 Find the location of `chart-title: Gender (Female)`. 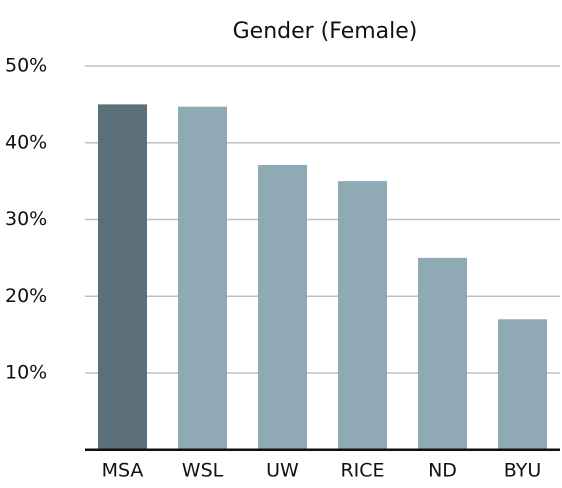

chart-title: Gender (Female) is located at coordinates (325, 31).